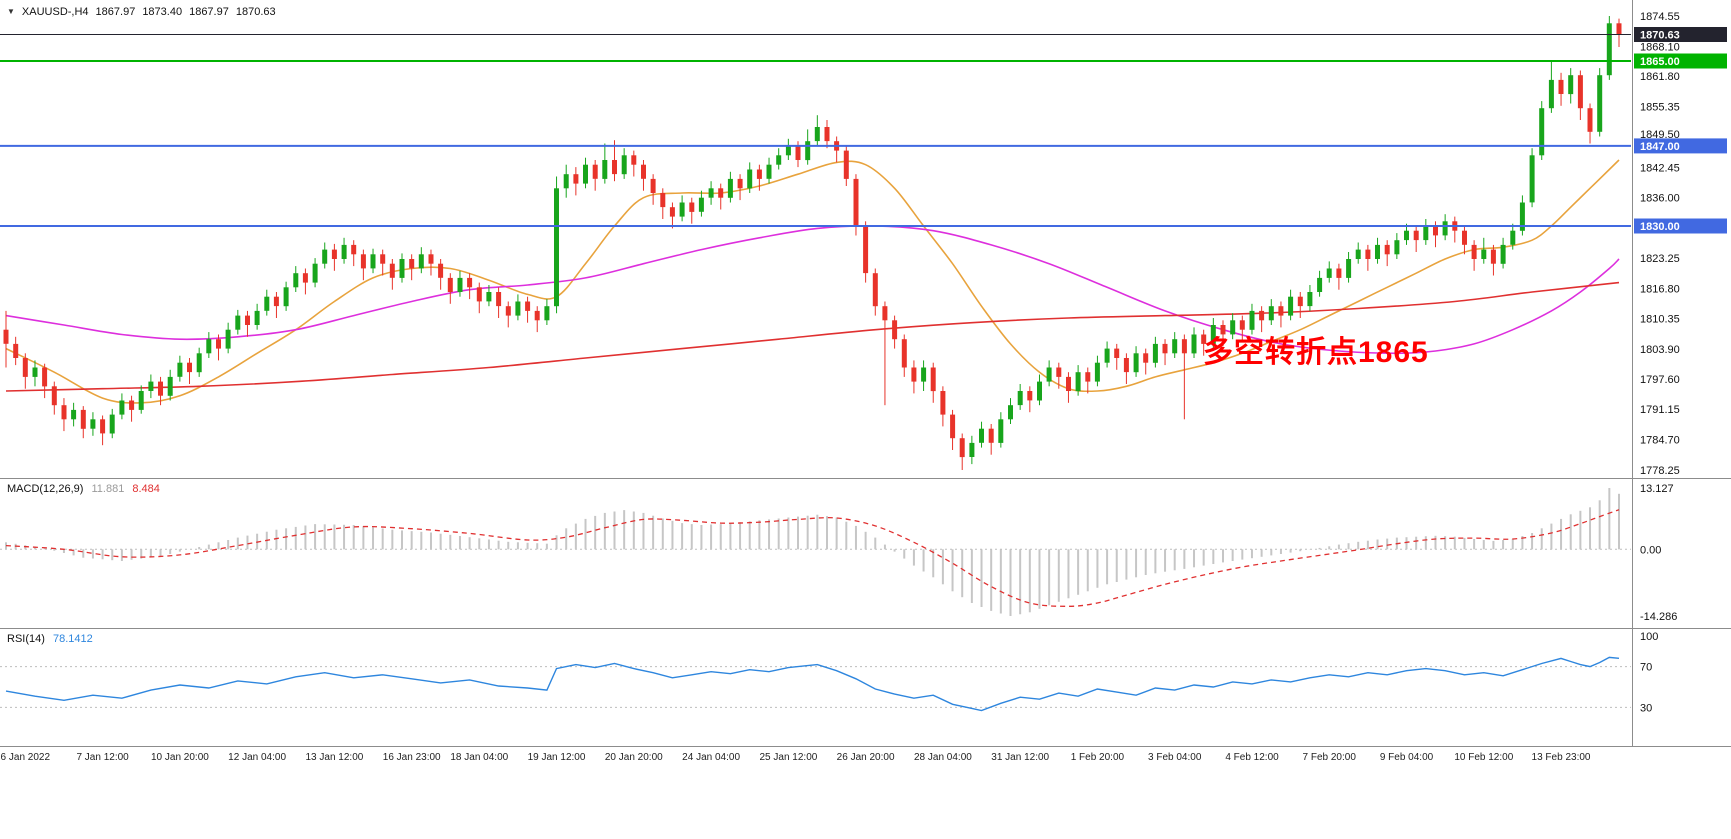 This screenshot has width=1731, height=839. What do you see at coordinates (1098, 757) in the screenshot?
I see `svg-text: 1 Feb 20:00` at bounding box center [1098, 757].